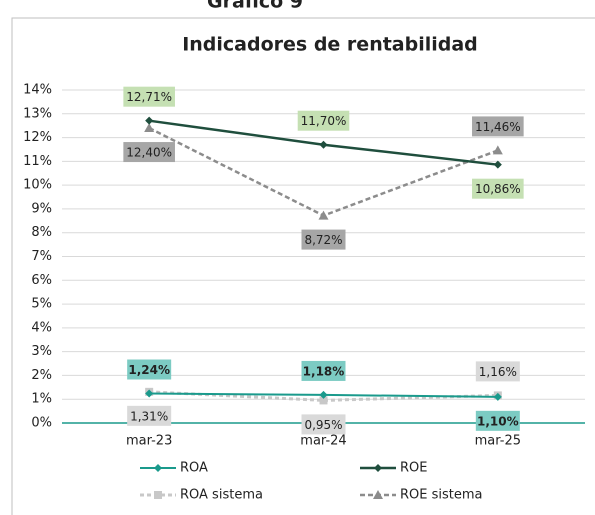  I want to click on legend-label: ROE sistema, so click(441, 495).